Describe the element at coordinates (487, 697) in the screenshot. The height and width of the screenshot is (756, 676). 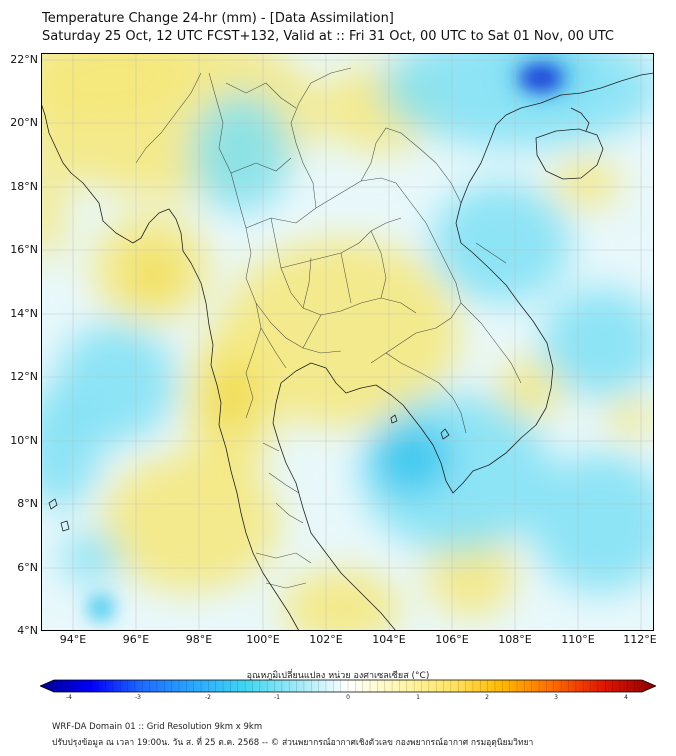
I see `colorbar-tick: 2` at that location.